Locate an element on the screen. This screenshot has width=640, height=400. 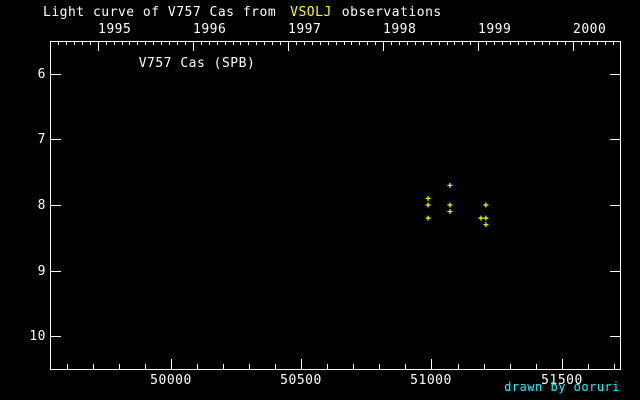
y-tick-label: 10 is located at coordinates (37, 336).